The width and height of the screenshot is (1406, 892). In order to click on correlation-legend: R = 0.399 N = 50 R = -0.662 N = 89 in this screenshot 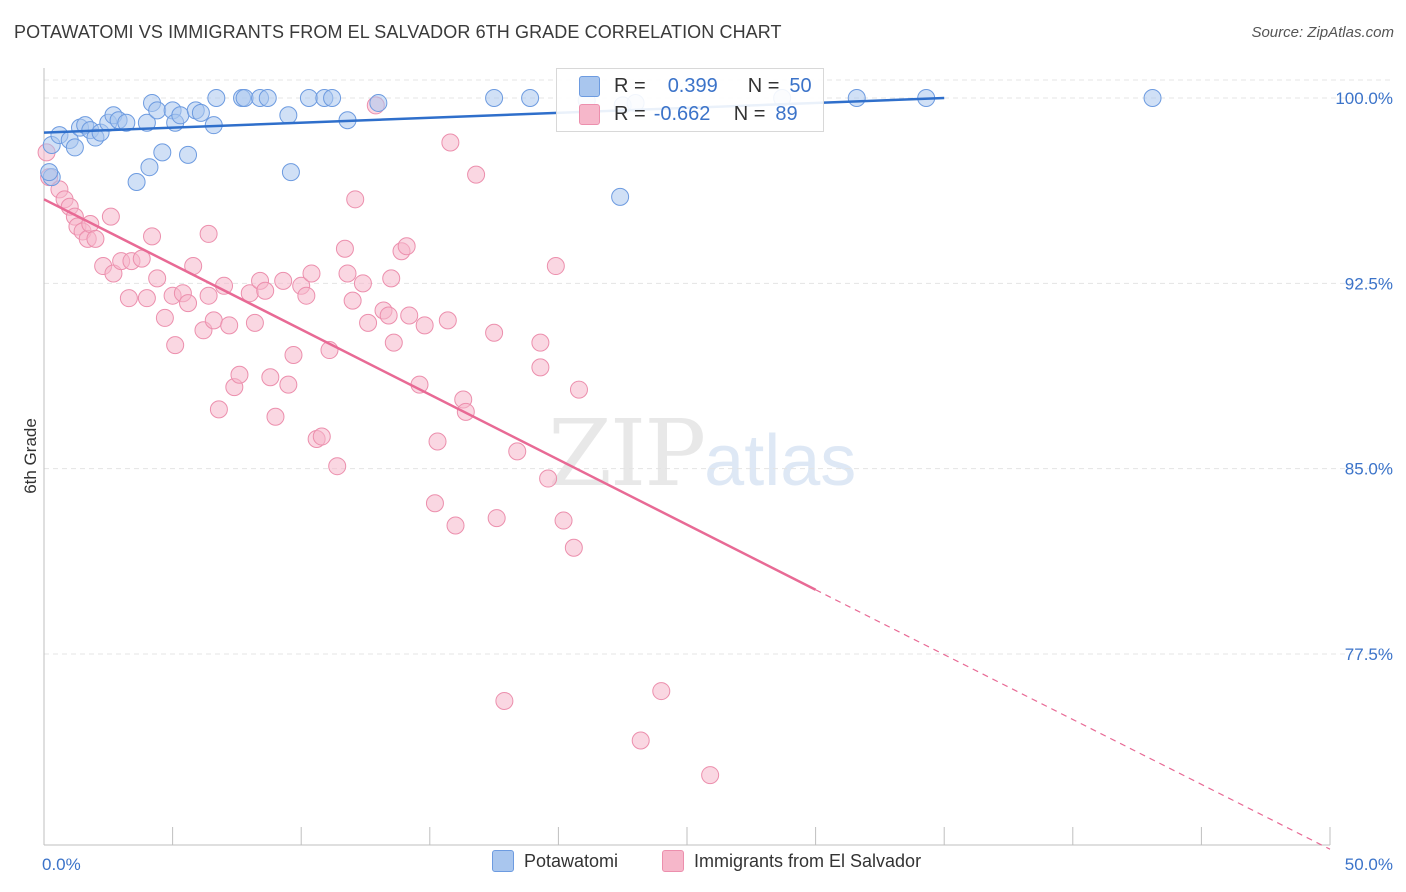, I will do `click(690, 100)`.